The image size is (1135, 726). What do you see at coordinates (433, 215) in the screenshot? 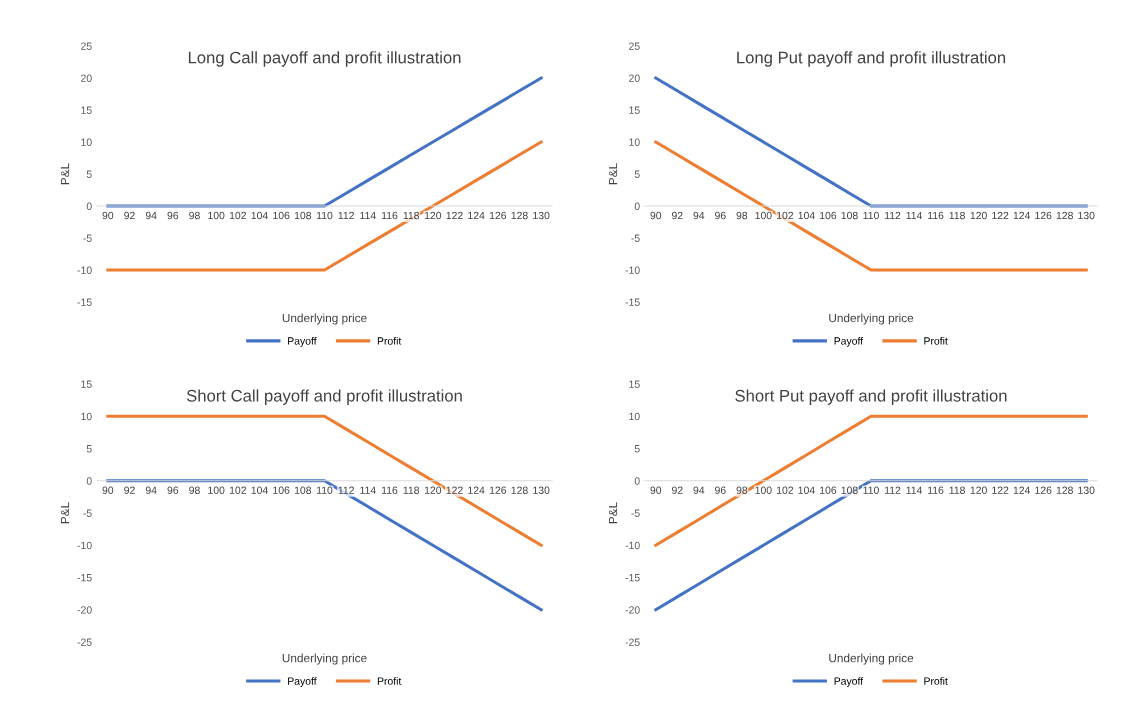
I see `x-tick-label: 120` at bounding box center [433, 215].